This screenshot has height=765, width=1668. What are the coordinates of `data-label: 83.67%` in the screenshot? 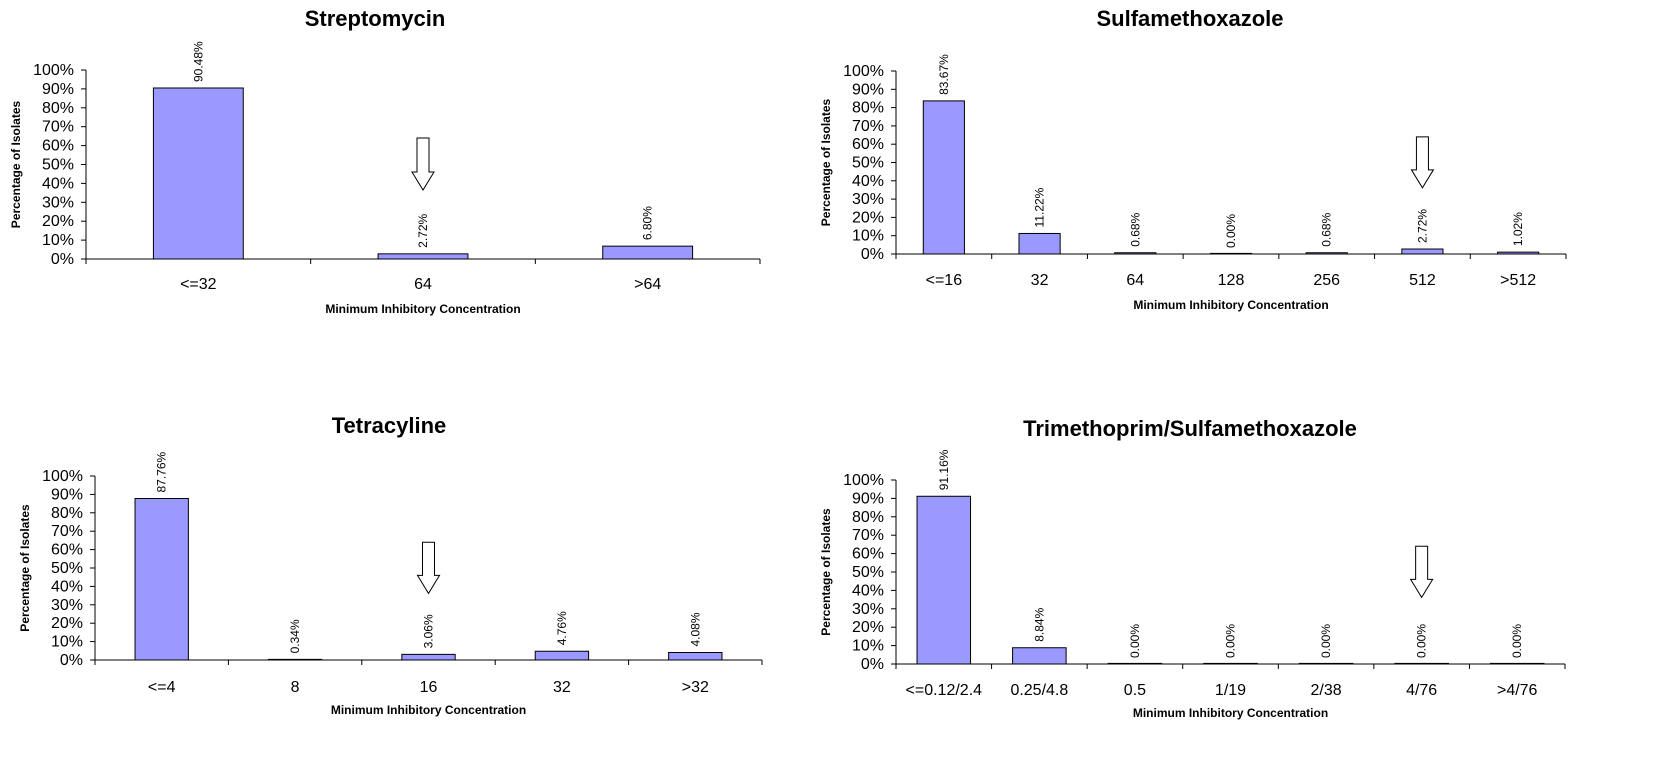 It's located at (944, 74).